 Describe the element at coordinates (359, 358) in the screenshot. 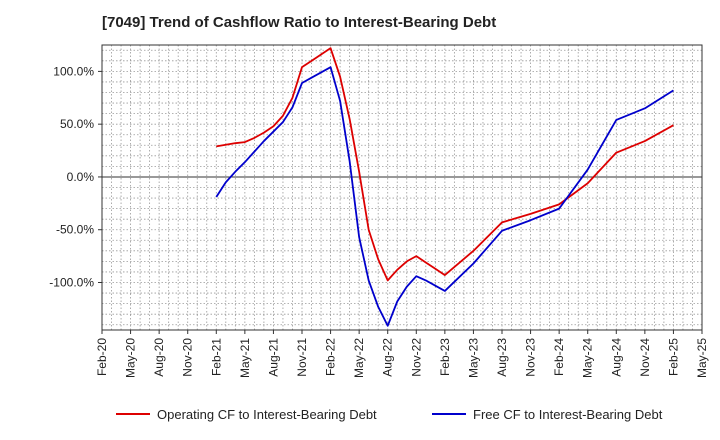

I see `x-tick-label: May-22` at that location.